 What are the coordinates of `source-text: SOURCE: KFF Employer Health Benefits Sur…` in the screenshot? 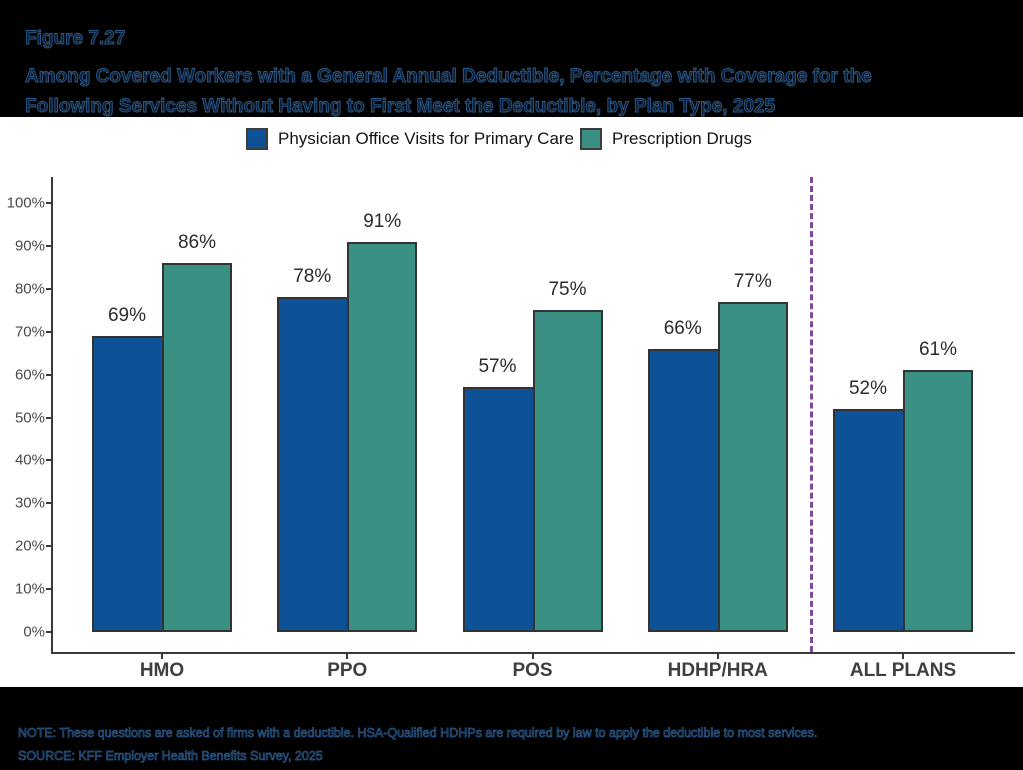 It's located at (170, 756).